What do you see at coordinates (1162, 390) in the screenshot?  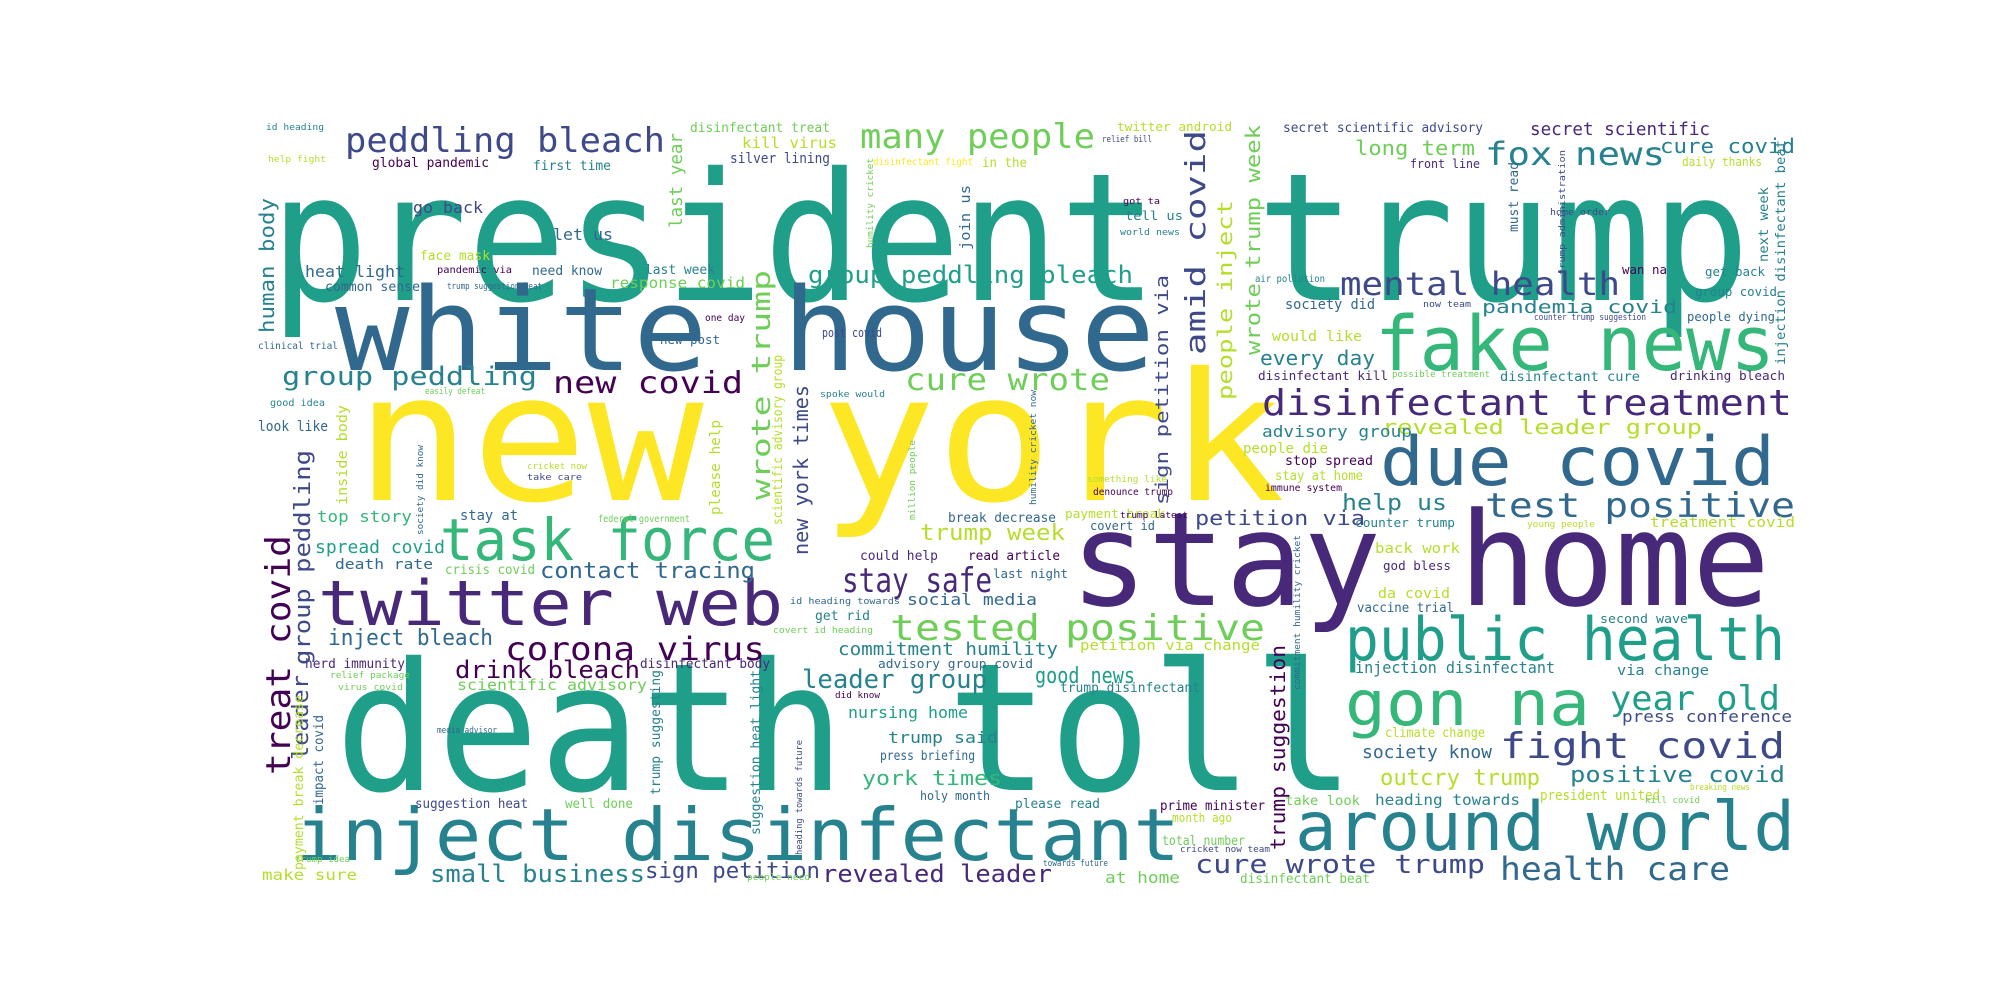 I see `word-sign-petition-via: sign petition via` at bounding box center [1162, 390].